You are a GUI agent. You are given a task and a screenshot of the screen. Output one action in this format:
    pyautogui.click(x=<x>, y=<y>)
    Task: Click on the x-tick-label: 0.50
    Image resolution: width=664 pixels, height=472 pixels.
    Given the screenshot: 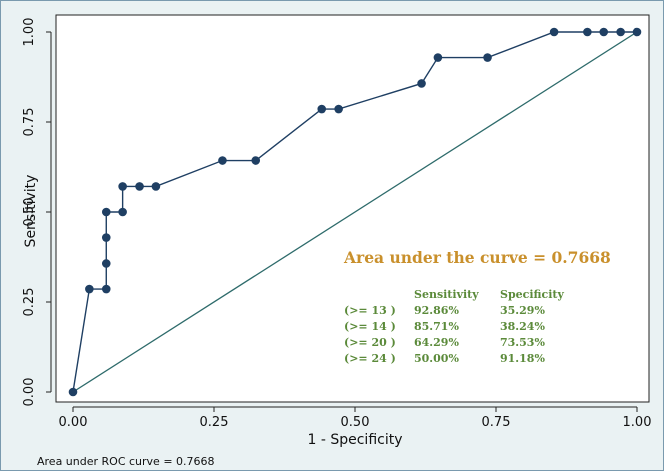 What is the action you would take?
    pyautogui.click(x=355, y=422)
    